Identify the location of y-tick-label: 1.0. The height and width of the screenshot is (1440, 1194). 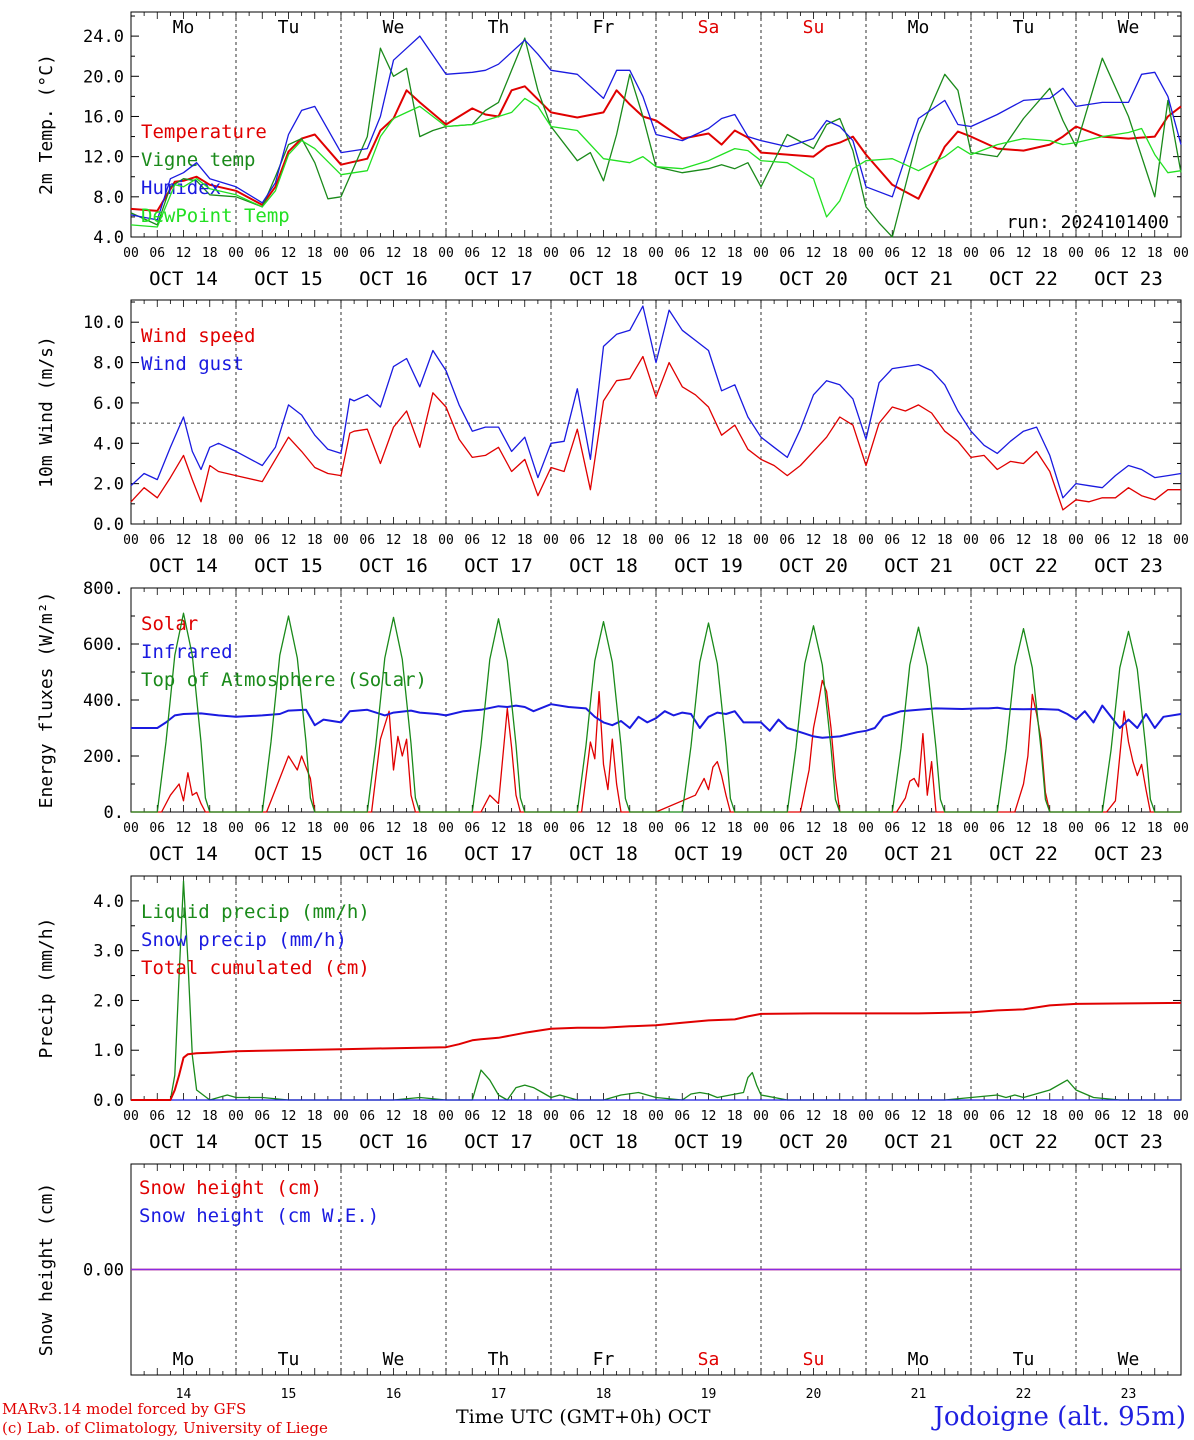
(108, 1051).